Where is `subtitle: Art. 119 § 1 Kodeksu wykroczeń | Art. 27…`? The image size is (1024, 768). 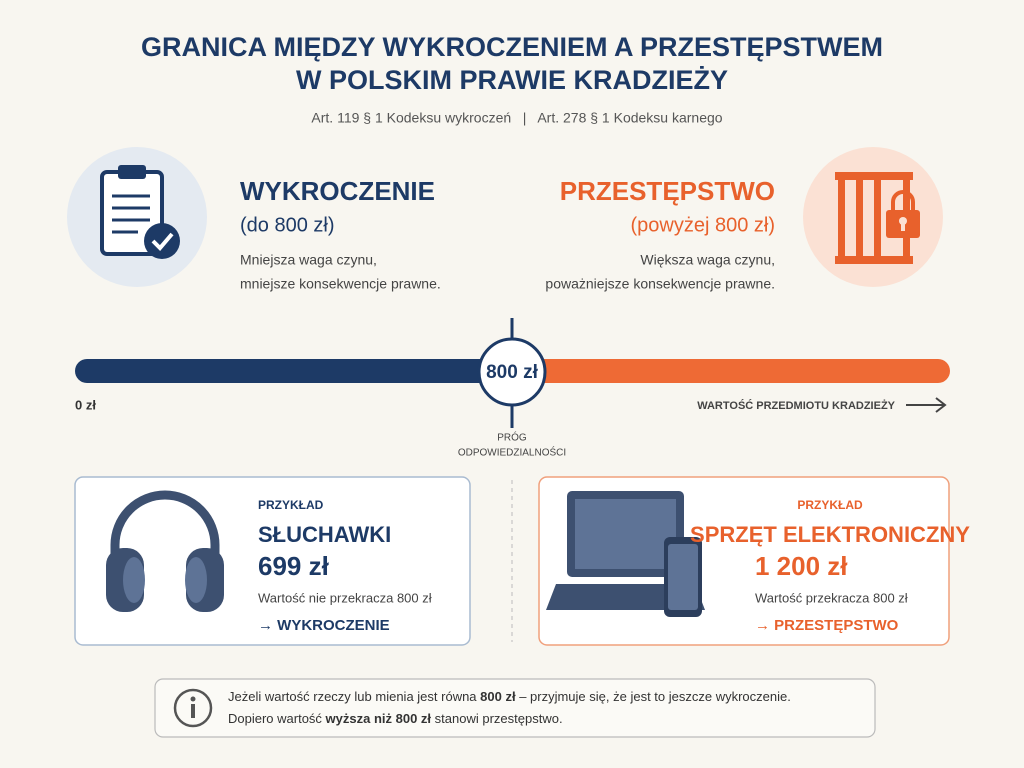 subtitle: Art. 119 § 1 Kodeksu wykroczeń | Art. 27… is located at coordinates (516, 118).